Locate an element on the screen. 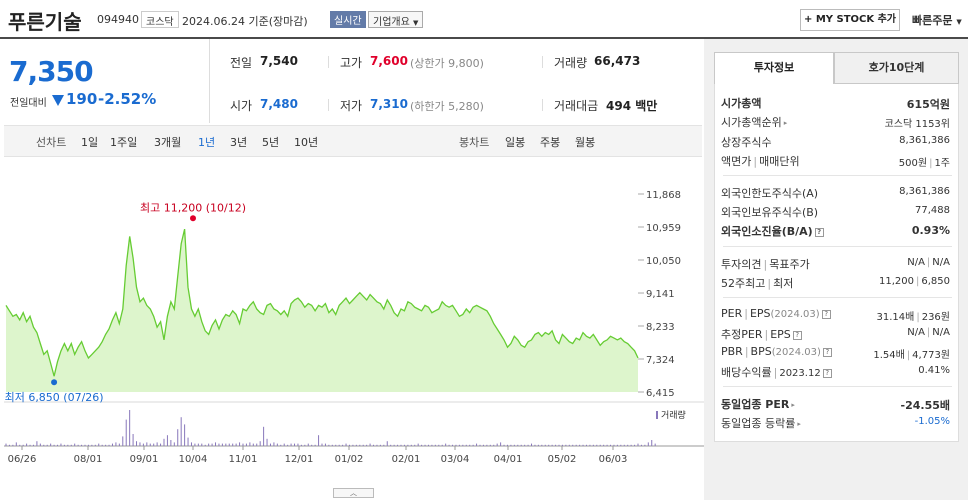 This screenshot has height=500, width=968. tab-3y: 3년 is located at coordinates (239, 142).